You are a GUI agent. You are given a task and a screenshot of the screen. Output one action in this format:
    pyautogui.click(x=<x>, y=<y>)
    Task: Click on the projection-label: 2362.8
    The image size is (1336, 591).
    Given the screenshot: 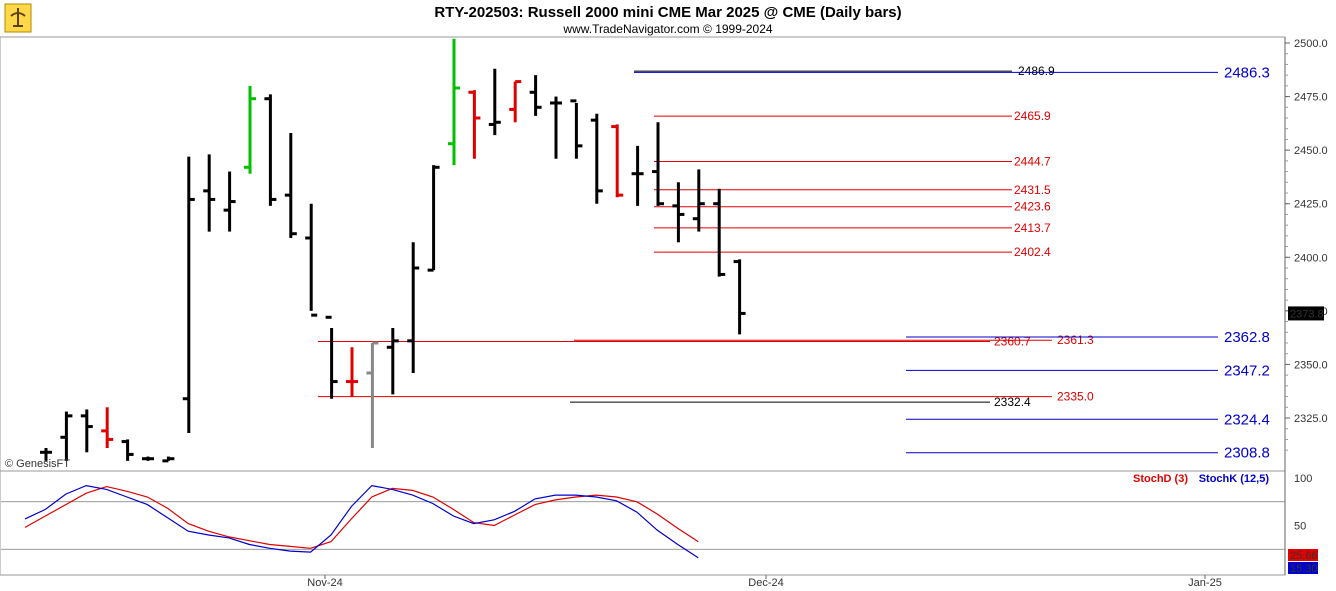 What is the action you would take?
    pyautogui.click(x=1247, y=337)
    